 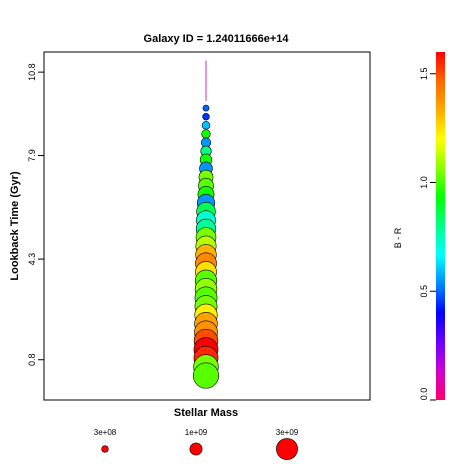 I want to click on colorbar-ticks: 0.0 0.5 1.0 1.5, so click(x=427, y=234).